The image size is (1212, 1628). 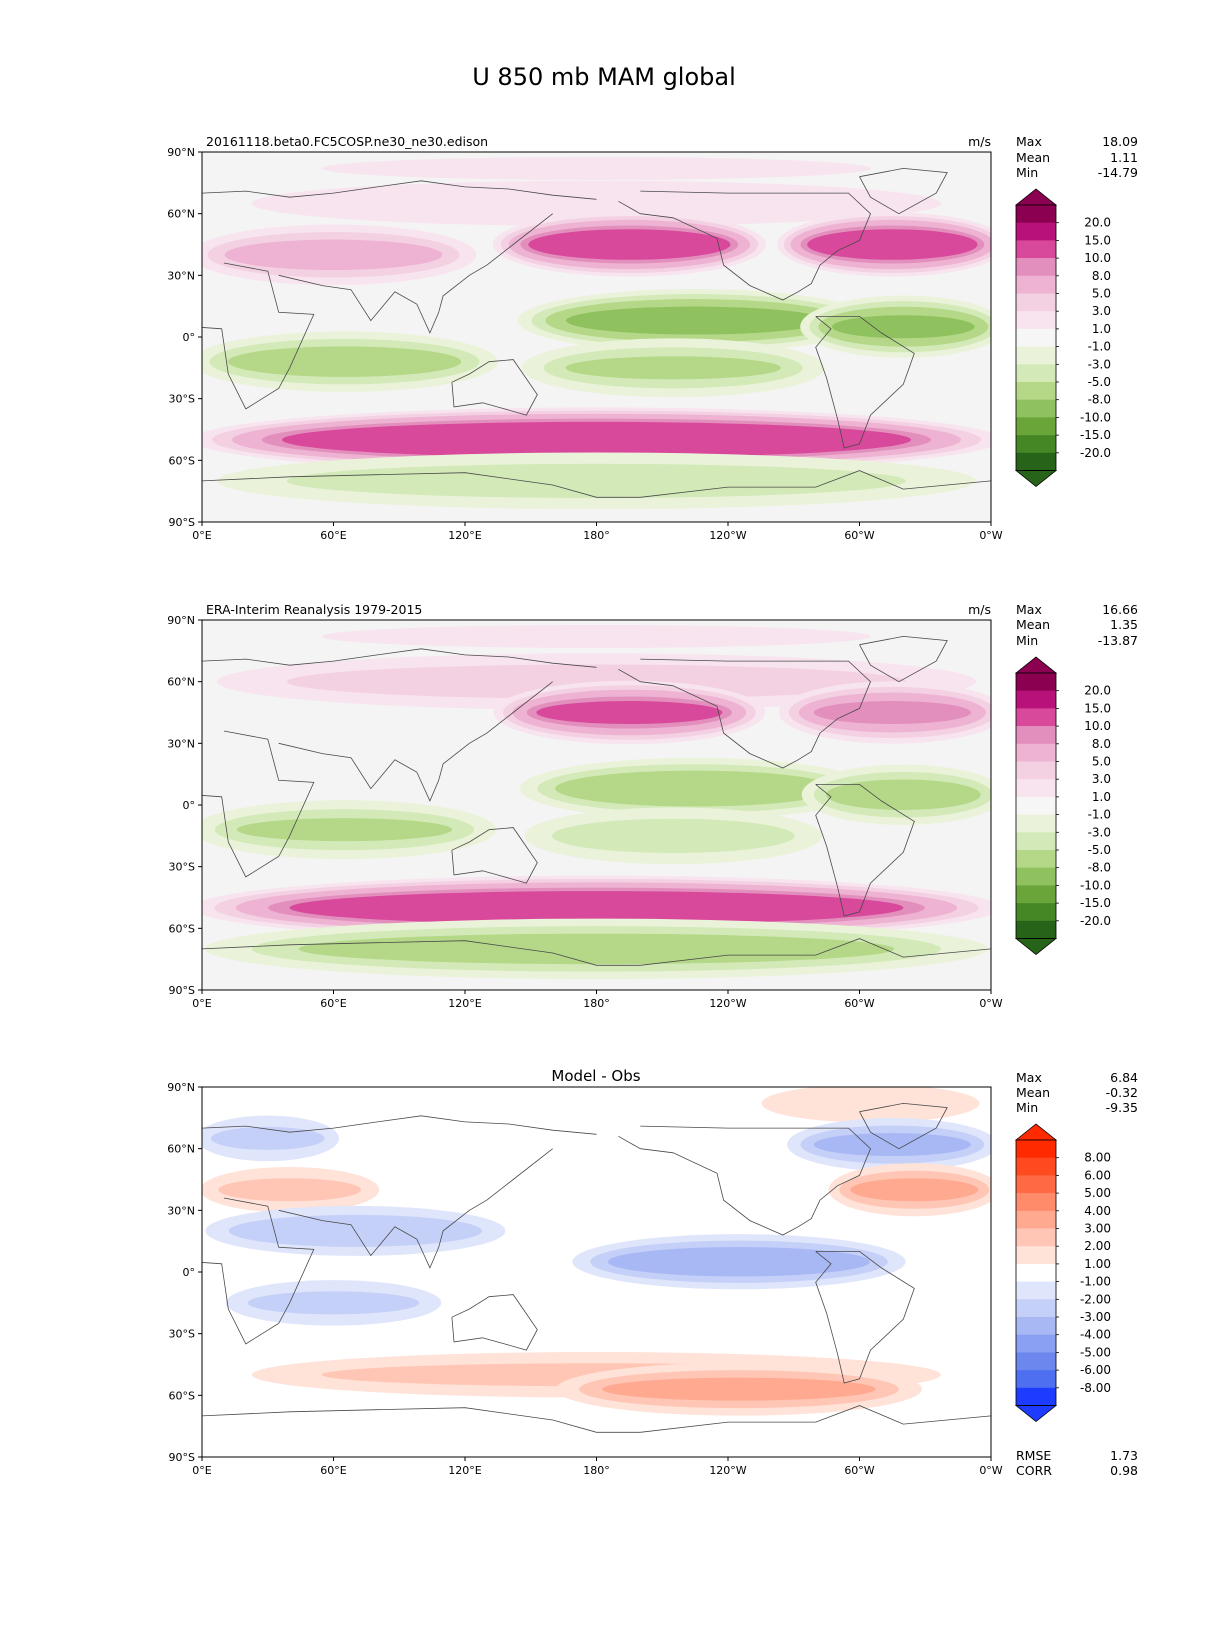 What do you see at coordinates (595, 1076) in the screenshot?
I see `panel-diff-title: Model - Obs` at bounding box center [595, 1076].